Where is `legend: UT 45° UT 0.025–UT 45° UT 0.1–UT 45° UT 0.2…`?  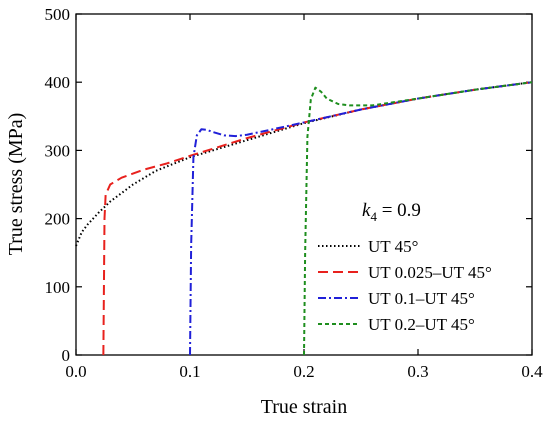
legend: UT 45° UT 0.025–UT 45° UT 0.1–UT 45° UT 0.2… is located at coordinates (405, 285).